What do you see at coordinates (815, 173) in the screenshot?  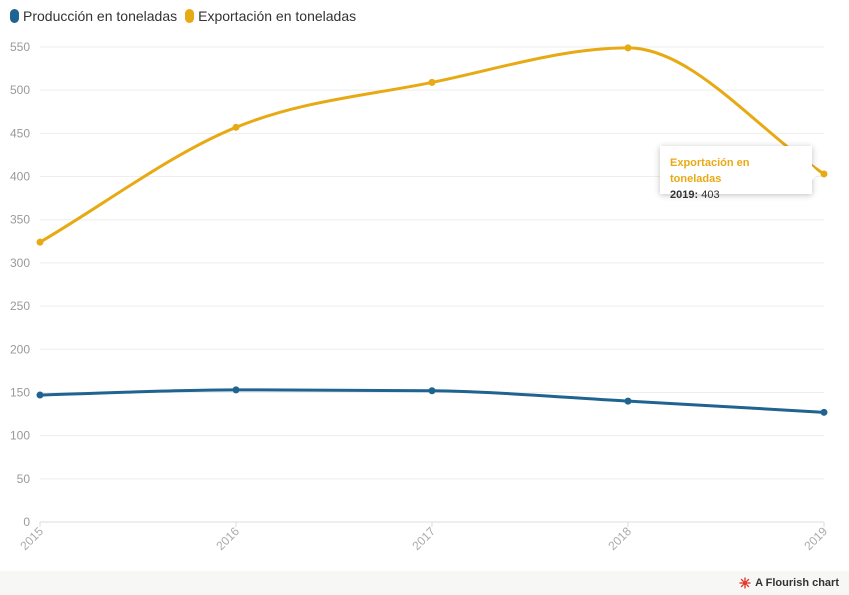 I see `tooltip-arrow` at bounding box center [815, 173].